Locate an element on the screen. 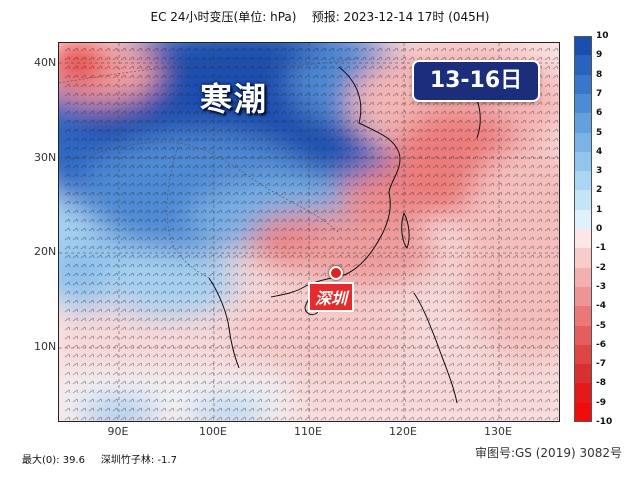 This screenshot has height=499, width=640. colorbar-tick-label: 2 is located at coordinates (599, 190).